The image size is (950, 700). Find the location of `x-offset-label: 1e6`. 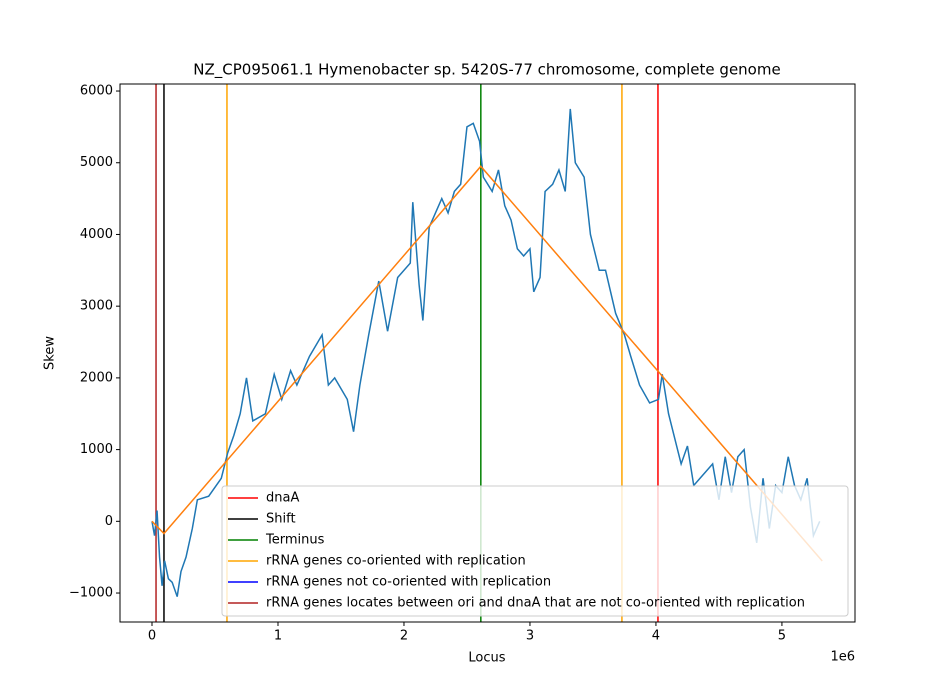

x-offset-label: 1e6 is located at coordinates (842, 657).